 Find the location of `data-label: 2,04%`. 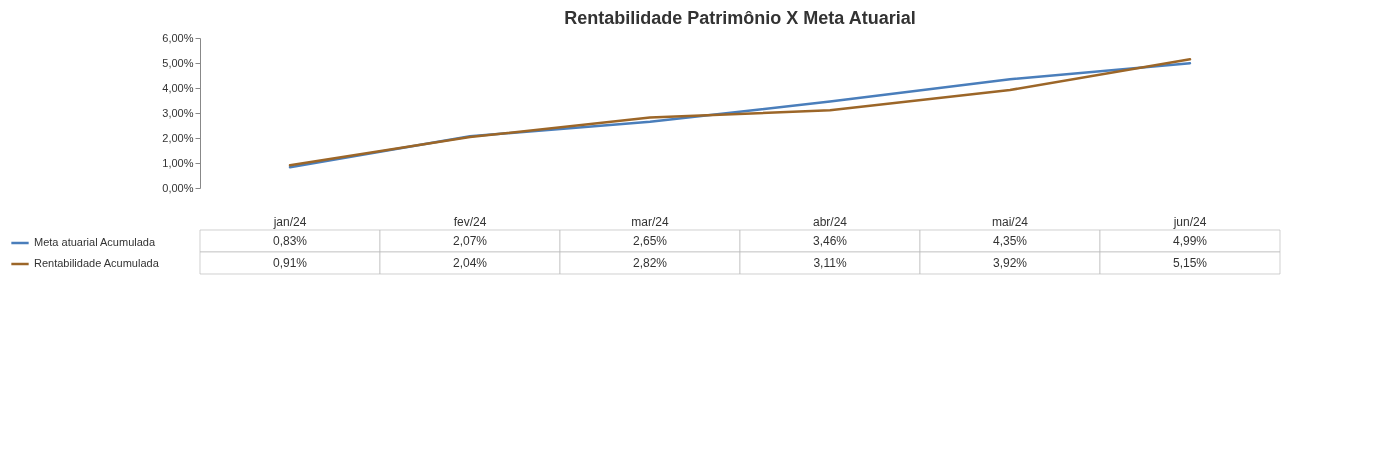

data-label: 2,04% is located at coordinates (470, 263).